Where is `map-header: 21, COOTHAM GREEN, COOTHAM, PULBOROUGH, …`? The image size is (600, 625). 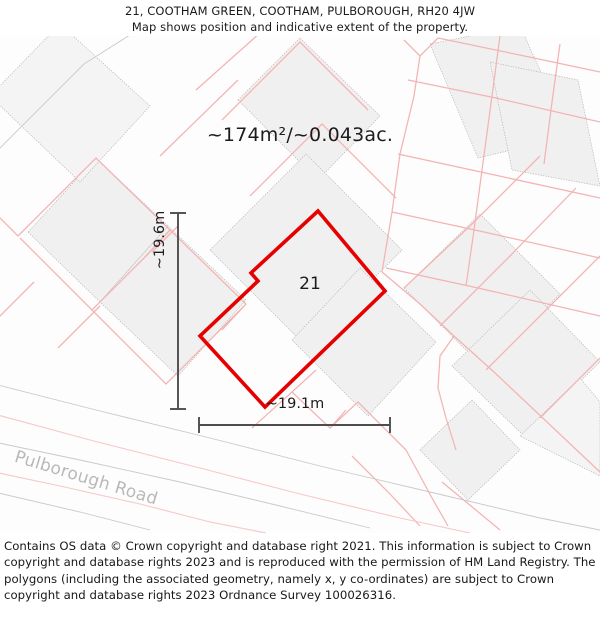
map-header: 21, COOTHAM GREEN, COOTHAM, PULBOROUGH, … is located at coordinates (300, 18).